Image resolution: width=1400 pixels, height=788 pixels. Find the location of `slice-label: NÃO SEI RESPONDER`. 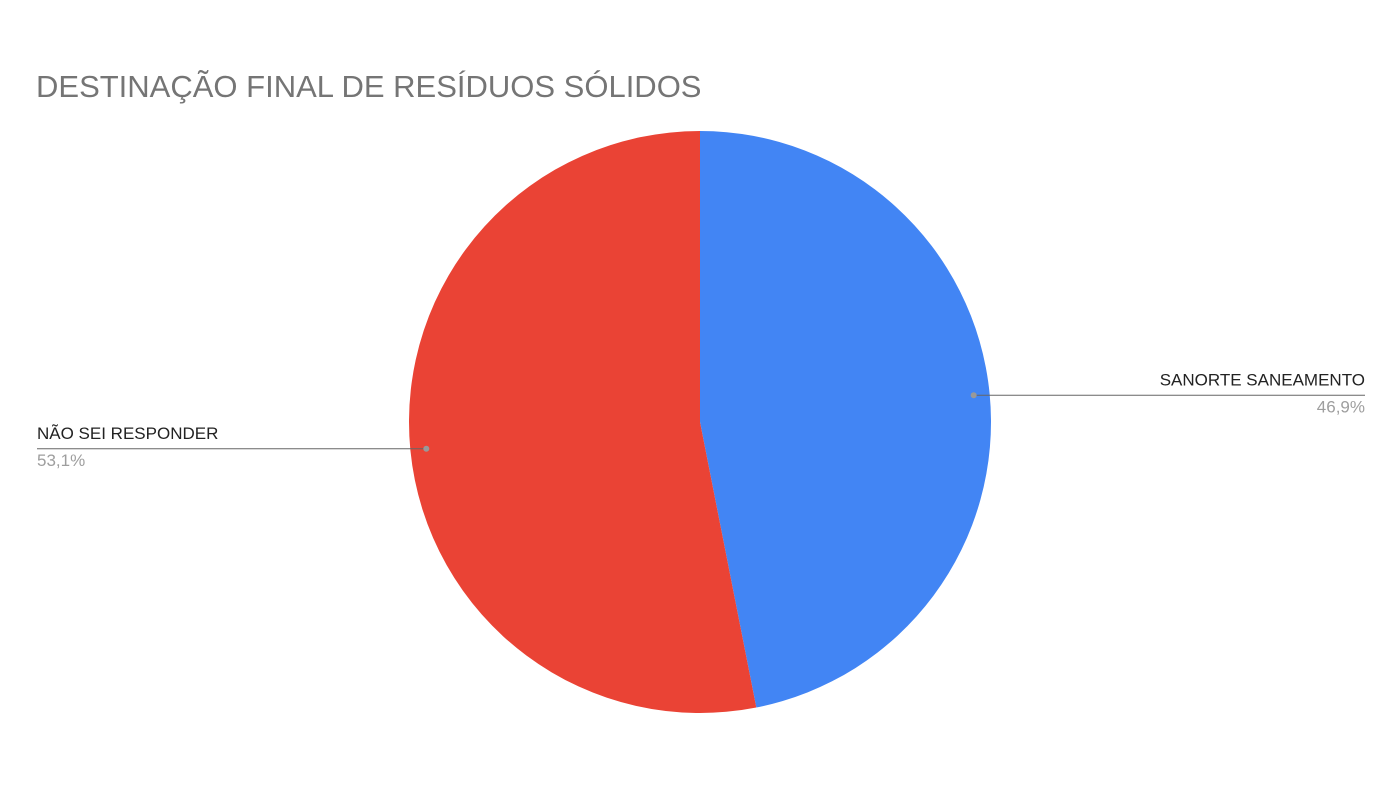

slice-label: NÃO SEI RESPONDER is located at coordinates (127, 433).